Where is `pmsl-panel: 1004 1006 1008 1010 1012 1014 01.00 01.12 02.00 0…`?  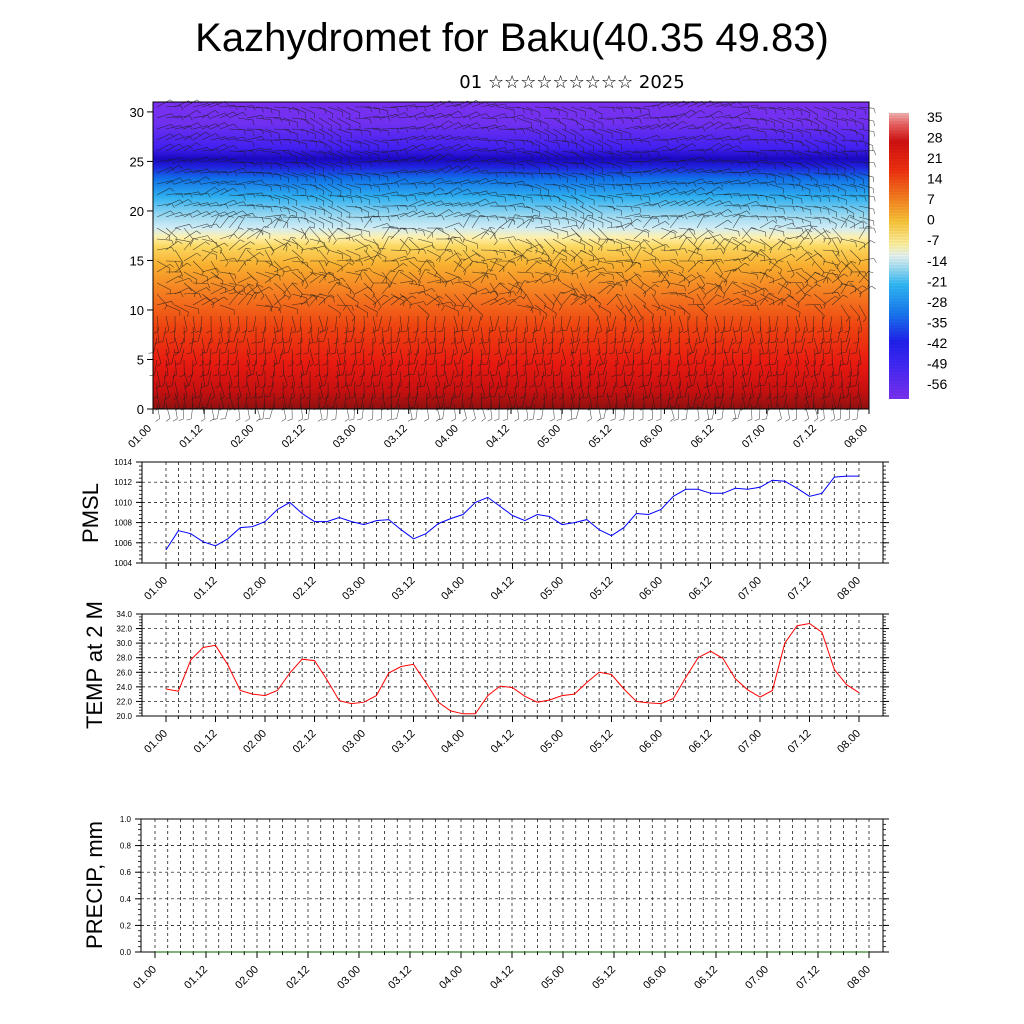 pmsl-panel: 1004 1006 1008 1010 1012 1014 01.00 01.12 02.00 0… is located at coordinates (483, 530).